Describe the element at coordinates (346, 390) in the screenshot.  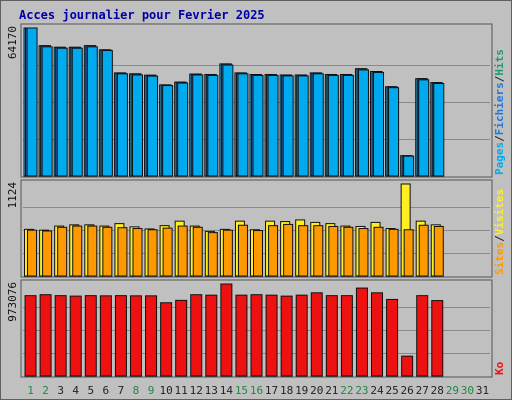
I see `x-tick-label-22: 22` at that location.